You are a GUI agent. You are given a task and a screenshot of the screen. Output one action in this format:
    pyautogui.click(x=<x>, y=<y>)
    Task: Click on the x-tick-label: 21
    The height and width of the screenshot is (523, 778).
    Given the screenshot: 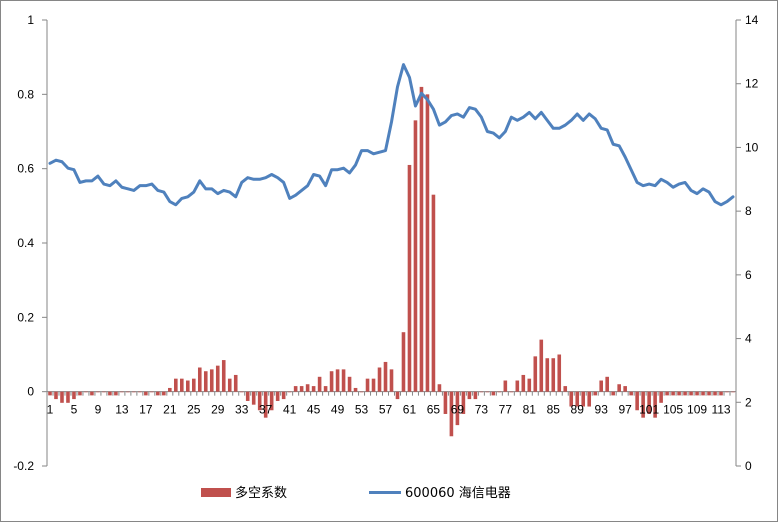 What is the action you would take?
    pyautogui.click(x=170, y=410)
    